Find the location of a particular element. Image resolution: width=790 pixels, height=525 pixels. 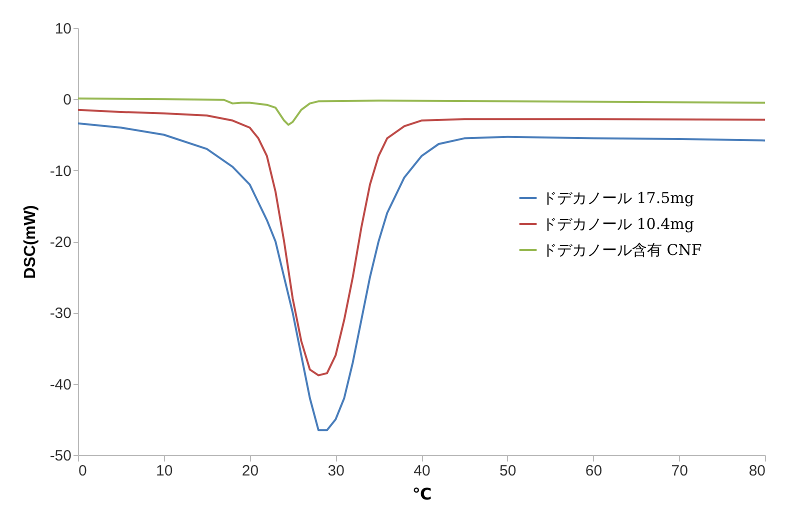

x-tick-label: 40 is located at coordinates (422, 471).